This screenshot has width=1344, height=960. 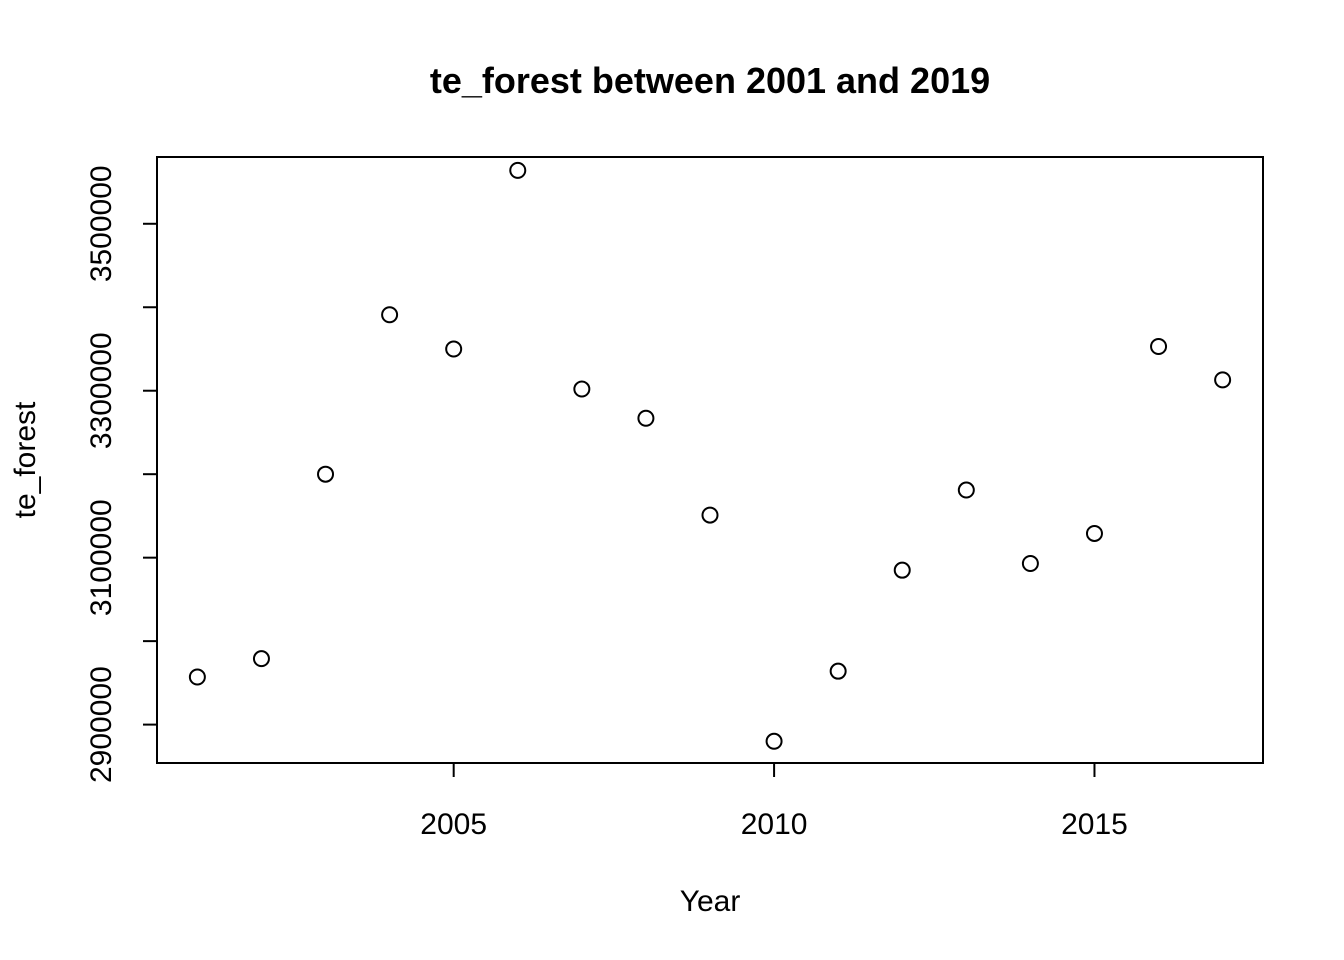 What do you see at coordinates (121, 474) in the screenshot?
I see `y-axis: 2900000 3100000 3300000 3500000` at bounding box center [121, 474].